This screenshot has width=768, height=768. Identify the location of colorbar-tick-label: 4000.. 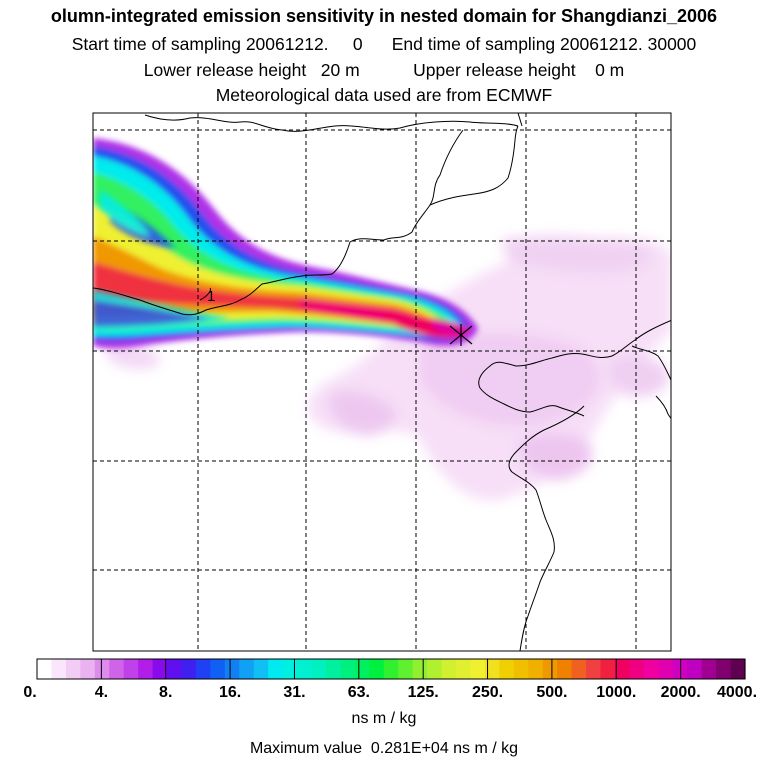
(737, 692).